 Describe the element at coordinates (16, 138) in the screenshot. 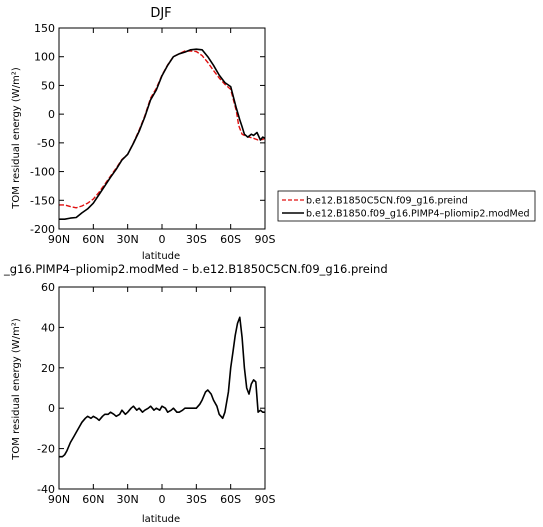

I see `top-ylabel: TOM residual energy (W/m²)` at that location.